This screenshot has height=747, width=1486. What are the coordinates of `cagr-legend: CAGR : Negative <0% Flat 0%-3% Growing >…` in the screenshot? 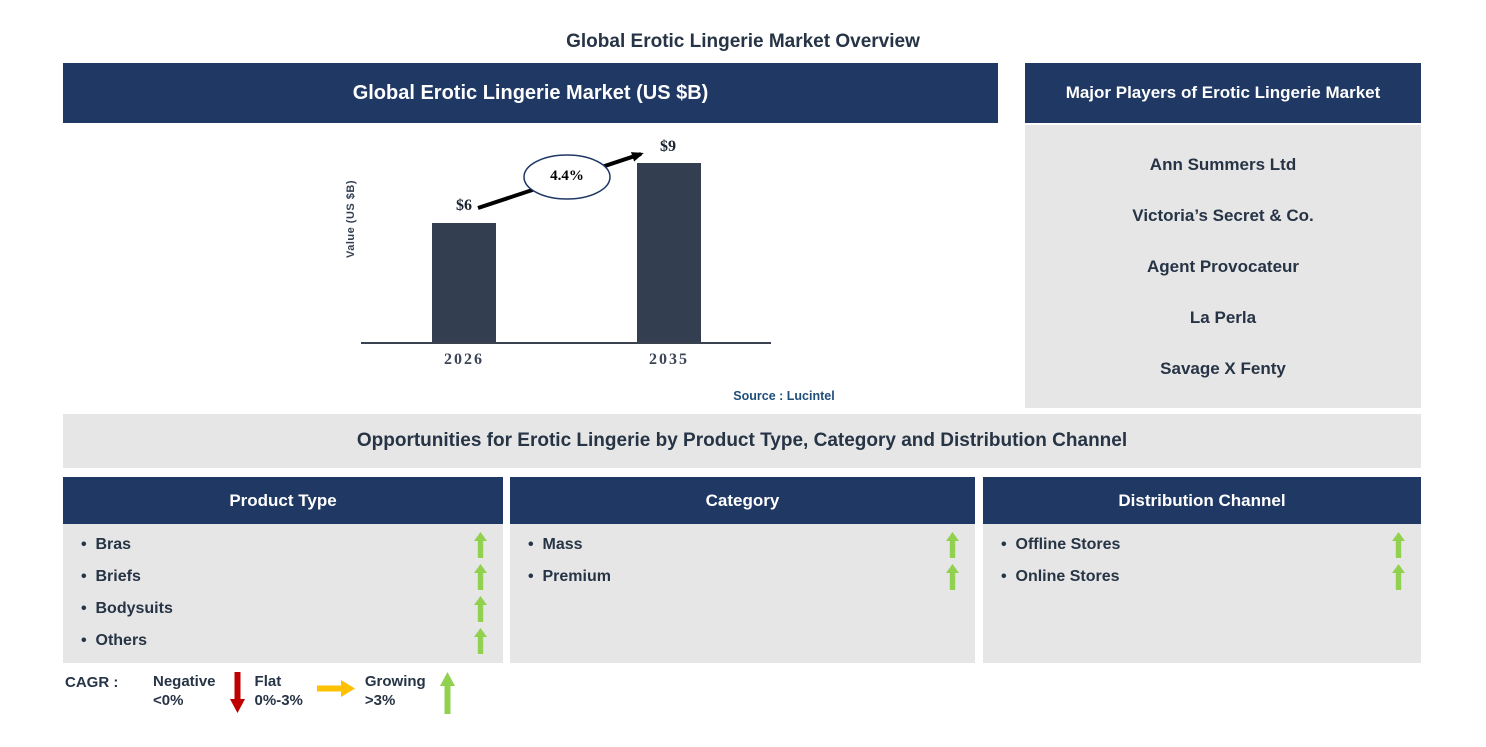 It's located at (260, 693).